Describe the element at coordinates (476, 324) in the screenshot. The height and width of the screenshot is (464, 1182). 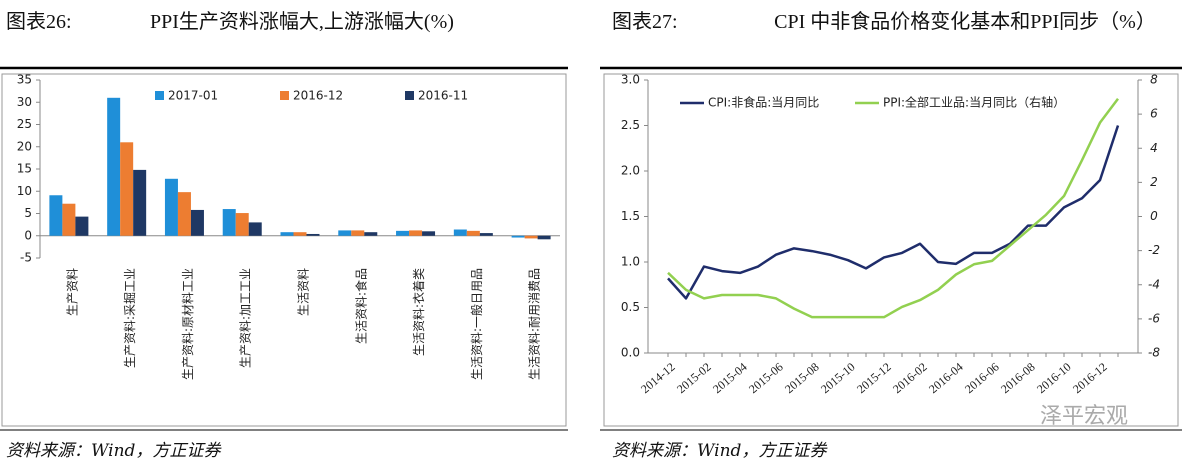
I see `x-tick-label: 生活资料:一般日用品` at that location.